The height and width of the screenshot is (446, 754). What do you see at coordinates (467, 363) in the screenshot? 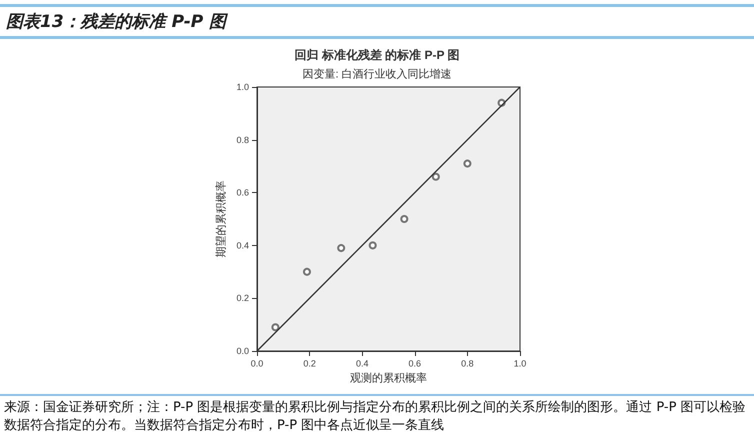
I see `x-tick-label: 0.8` at bounding box center [467, 363].